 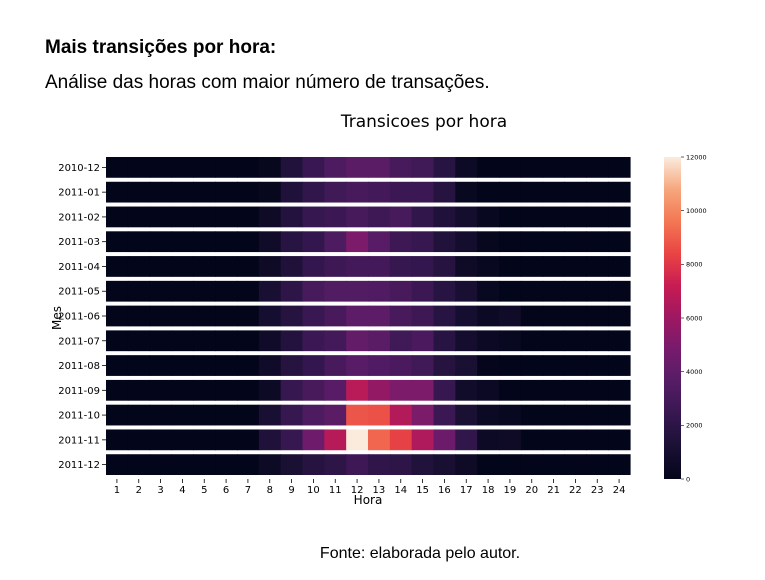 What do you see at coordinates (79, 341) in the screenshot?
I see `y-tick-label: 2011-07` at bounding box center [79, 341].